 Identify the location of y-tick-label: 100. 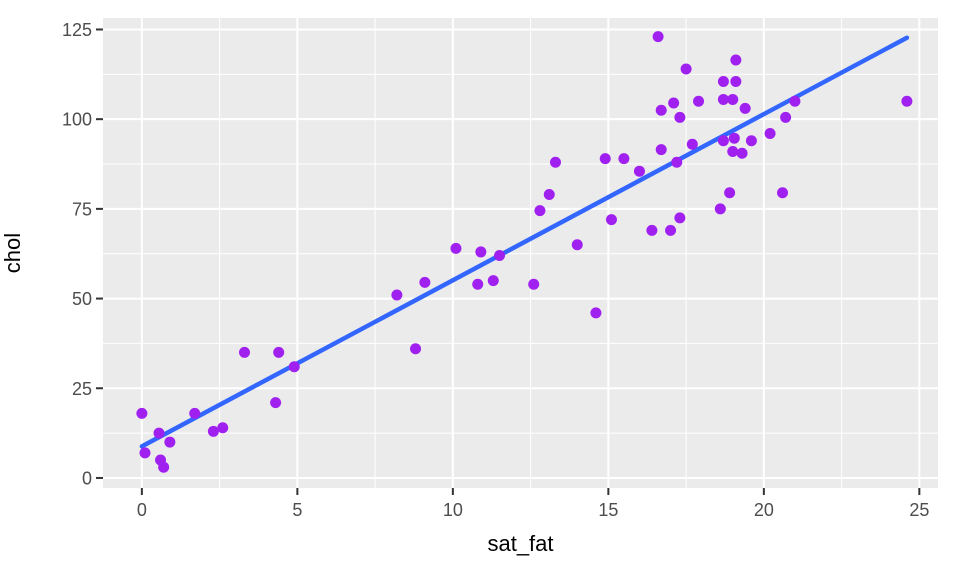
(77, 120).